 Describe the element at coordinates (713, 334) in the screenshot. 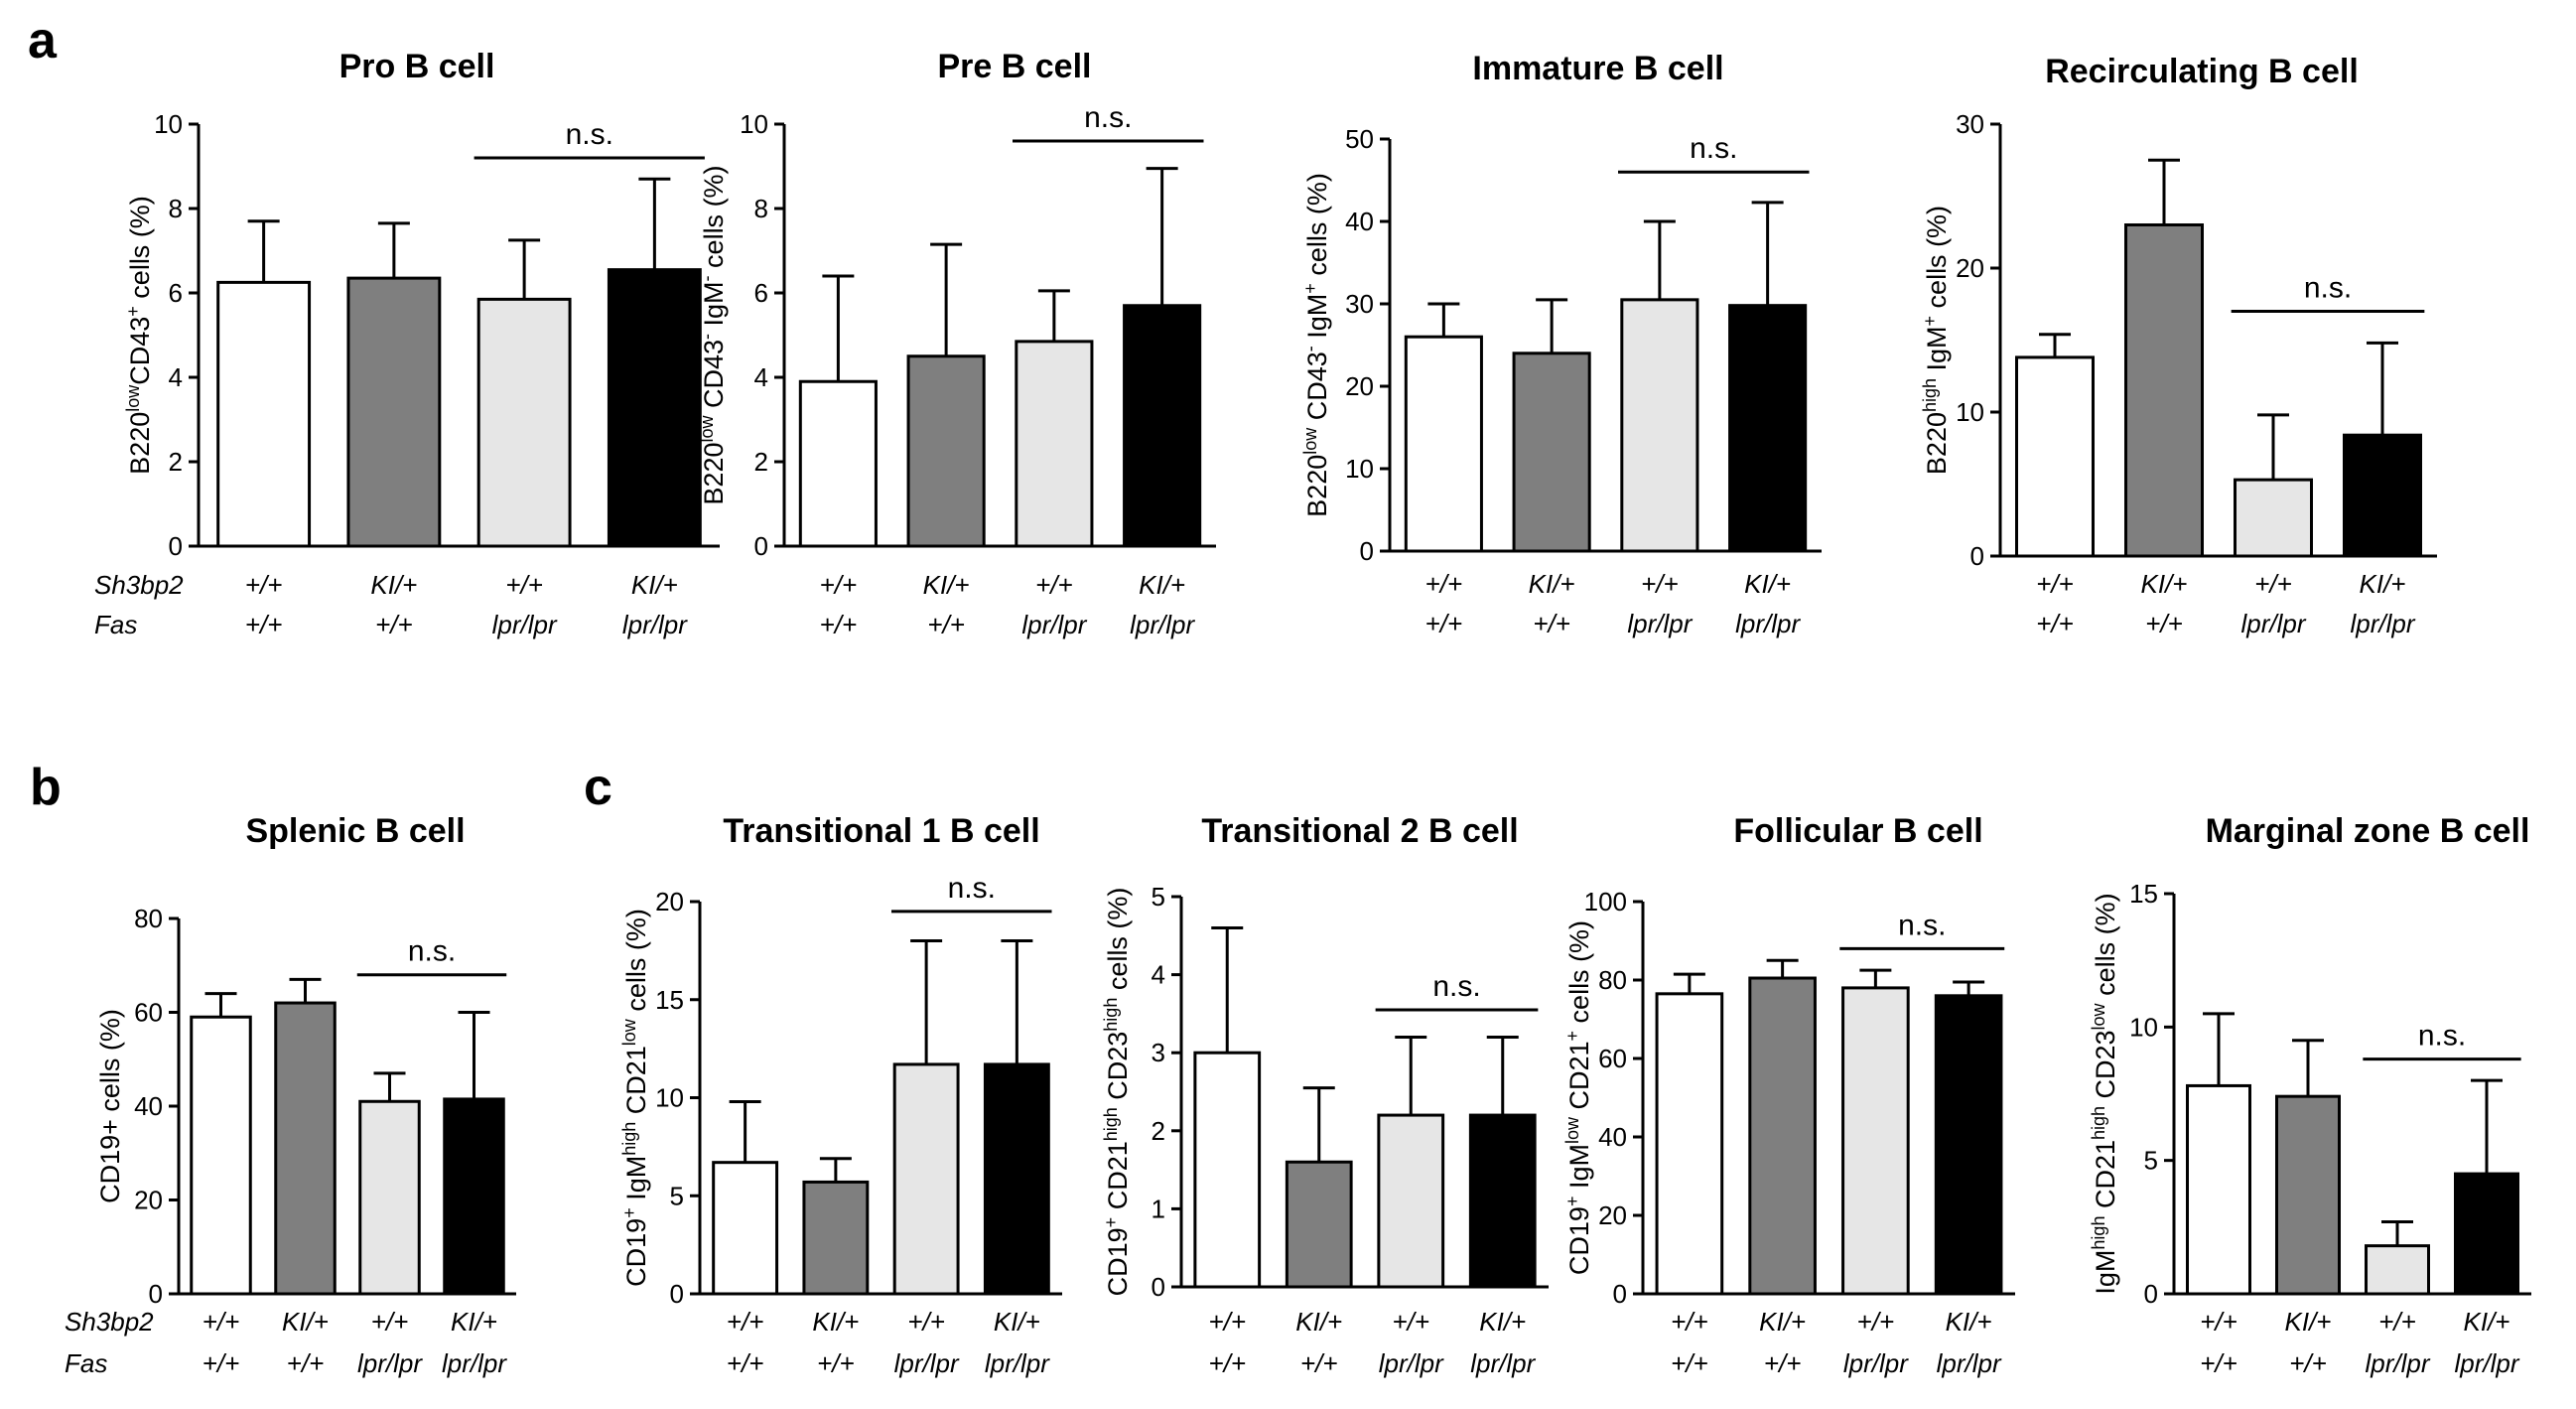

I see `y-axis-label: B220low CD43- IgM- cells (%)` at that location.